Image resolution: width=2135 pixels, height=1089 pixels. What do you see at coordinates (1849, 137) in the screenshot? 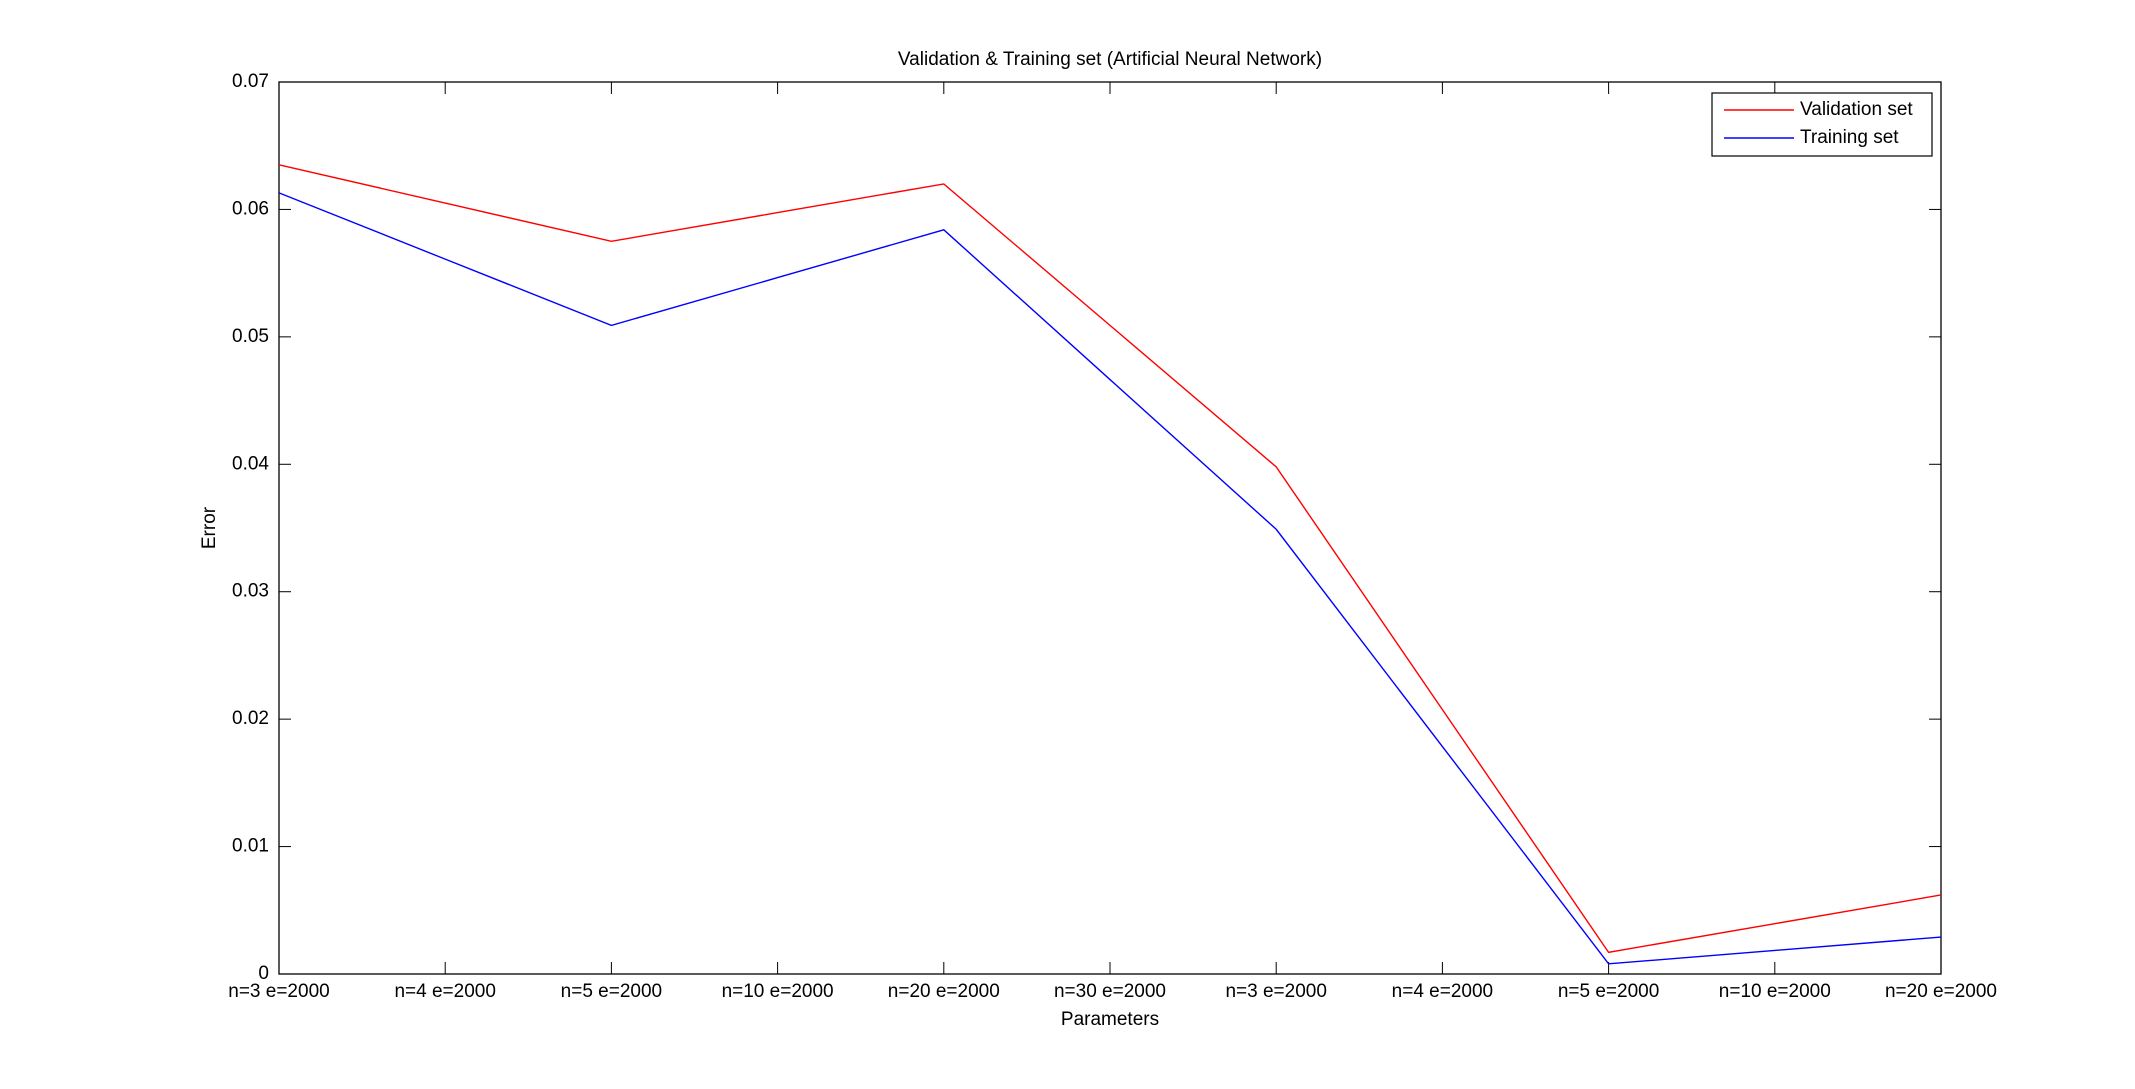
I see `legend-label: Training set` at bounding box center [1849, 137].